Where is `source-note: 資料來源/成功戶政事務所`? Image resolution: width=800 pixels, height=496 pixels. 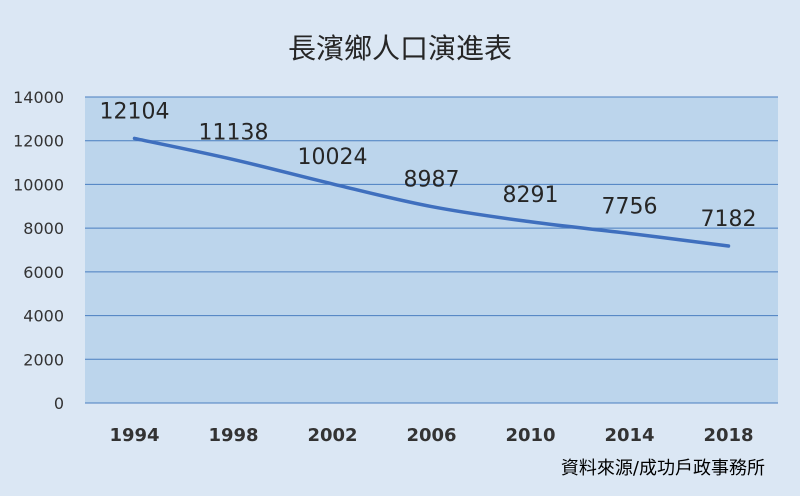
source-note: 資料來源/成功戶政事務所 is located at coordinates (663, 468).